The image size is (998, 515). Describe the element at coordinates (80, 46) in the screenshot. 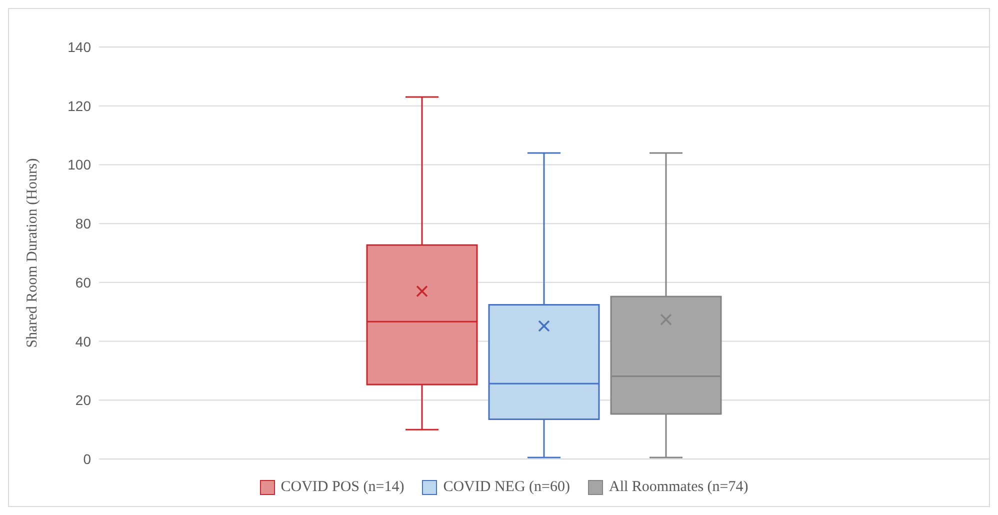

I see `y-tick-label: 140` at that location.